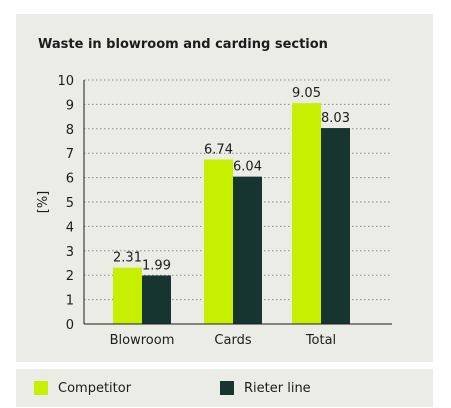  Describe the element at coordinates (41, 388) in the screenshot. I see `legend-swatch-competitor` at that location.